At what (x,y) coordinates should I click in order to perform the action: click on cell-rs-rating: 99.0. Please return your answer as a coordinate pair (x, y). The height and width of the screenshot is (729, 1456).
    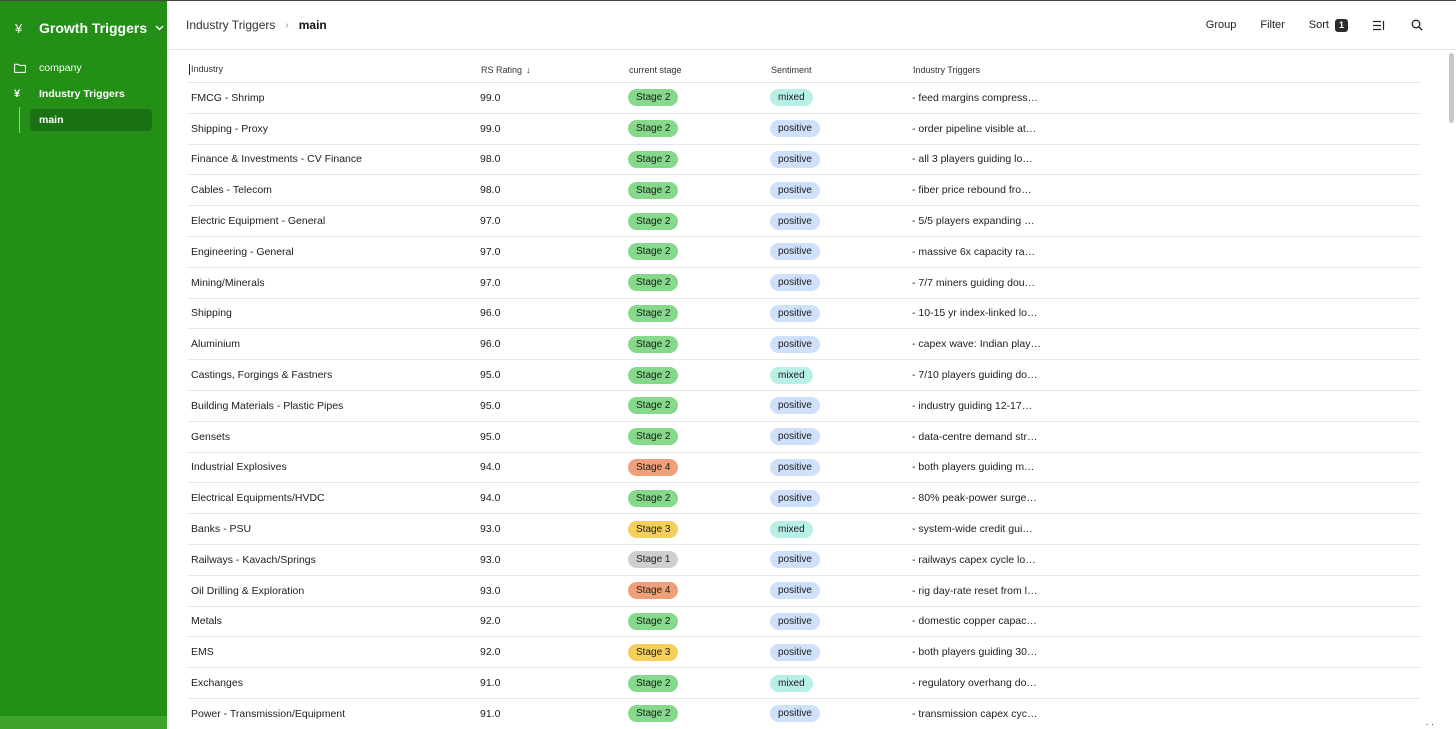
    Looking at the image, I should click on (490, 97).